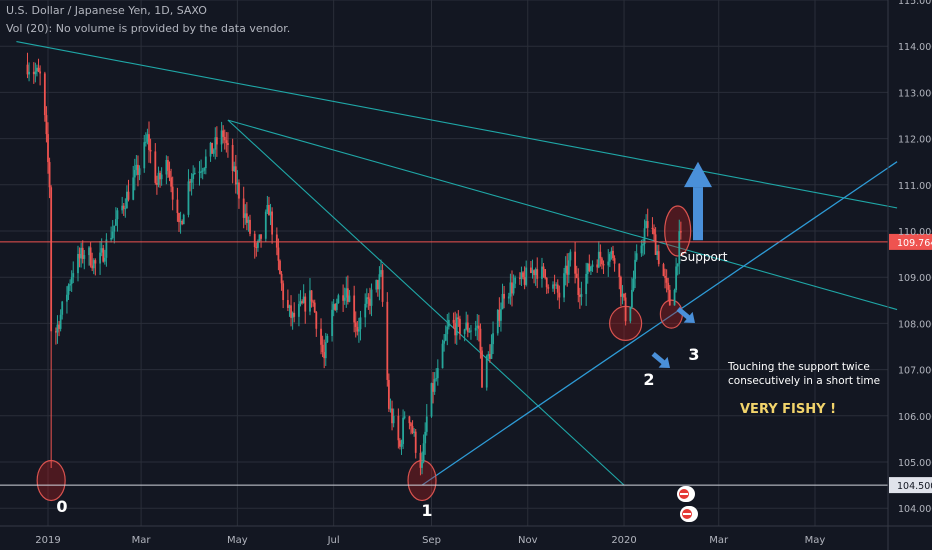 Image resolution: width=932 pixels, height=550 pixels. I want to click on y-tick-label: 111.000, so click(915, 186).